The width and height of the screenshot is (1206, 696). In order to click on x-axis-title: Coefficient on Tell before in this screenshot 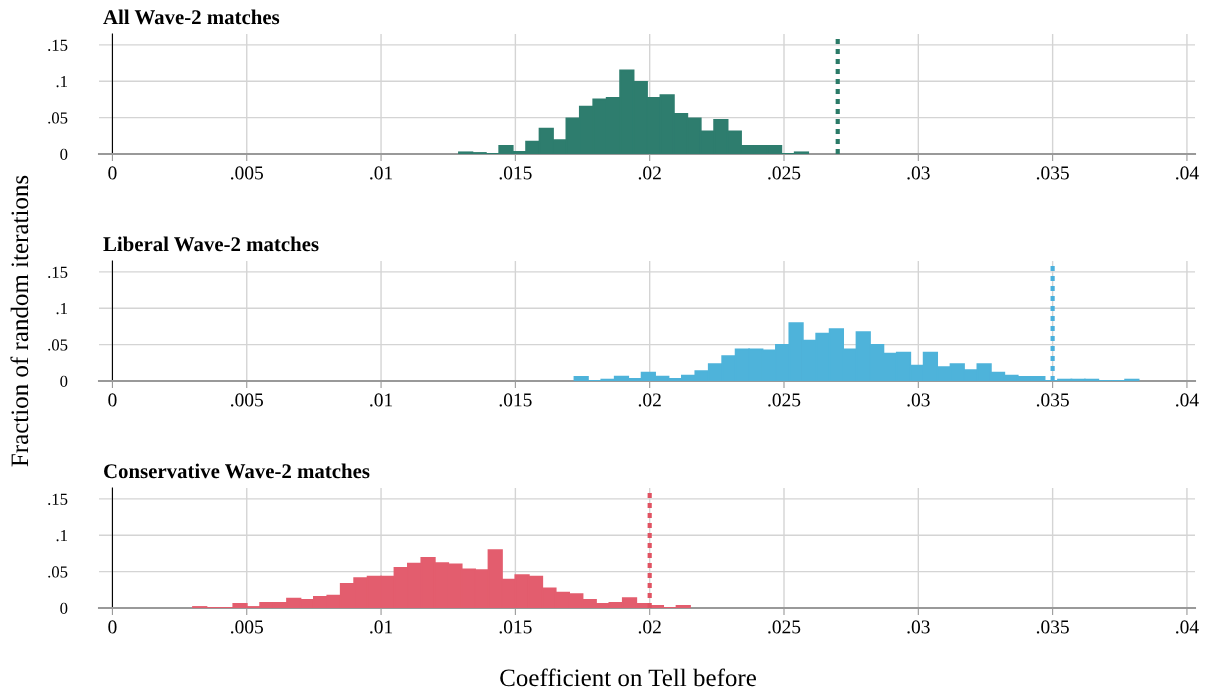, I will do `click(628, 677)`.